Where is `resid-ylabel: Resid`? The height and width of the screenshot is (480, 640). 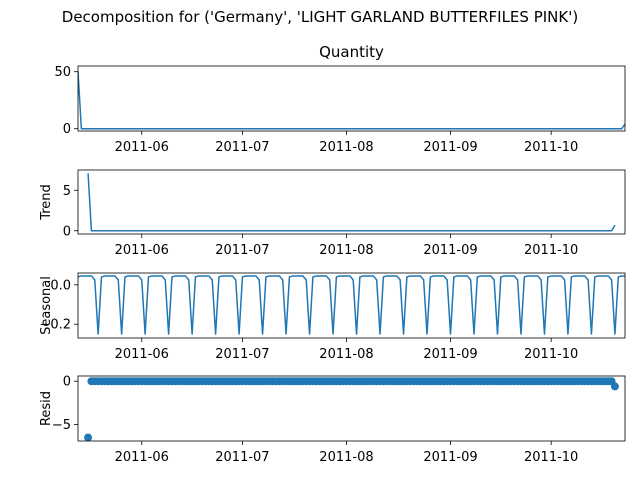
resid-ylabel: Resid is located at coordinates (46, 408).